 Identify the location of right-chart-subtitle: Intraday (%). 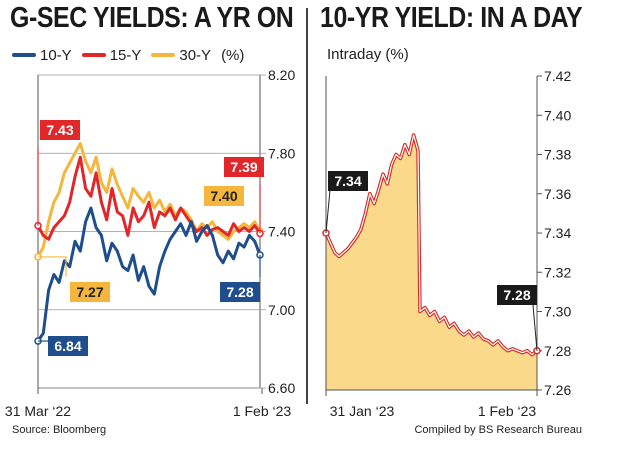
(368, 54).